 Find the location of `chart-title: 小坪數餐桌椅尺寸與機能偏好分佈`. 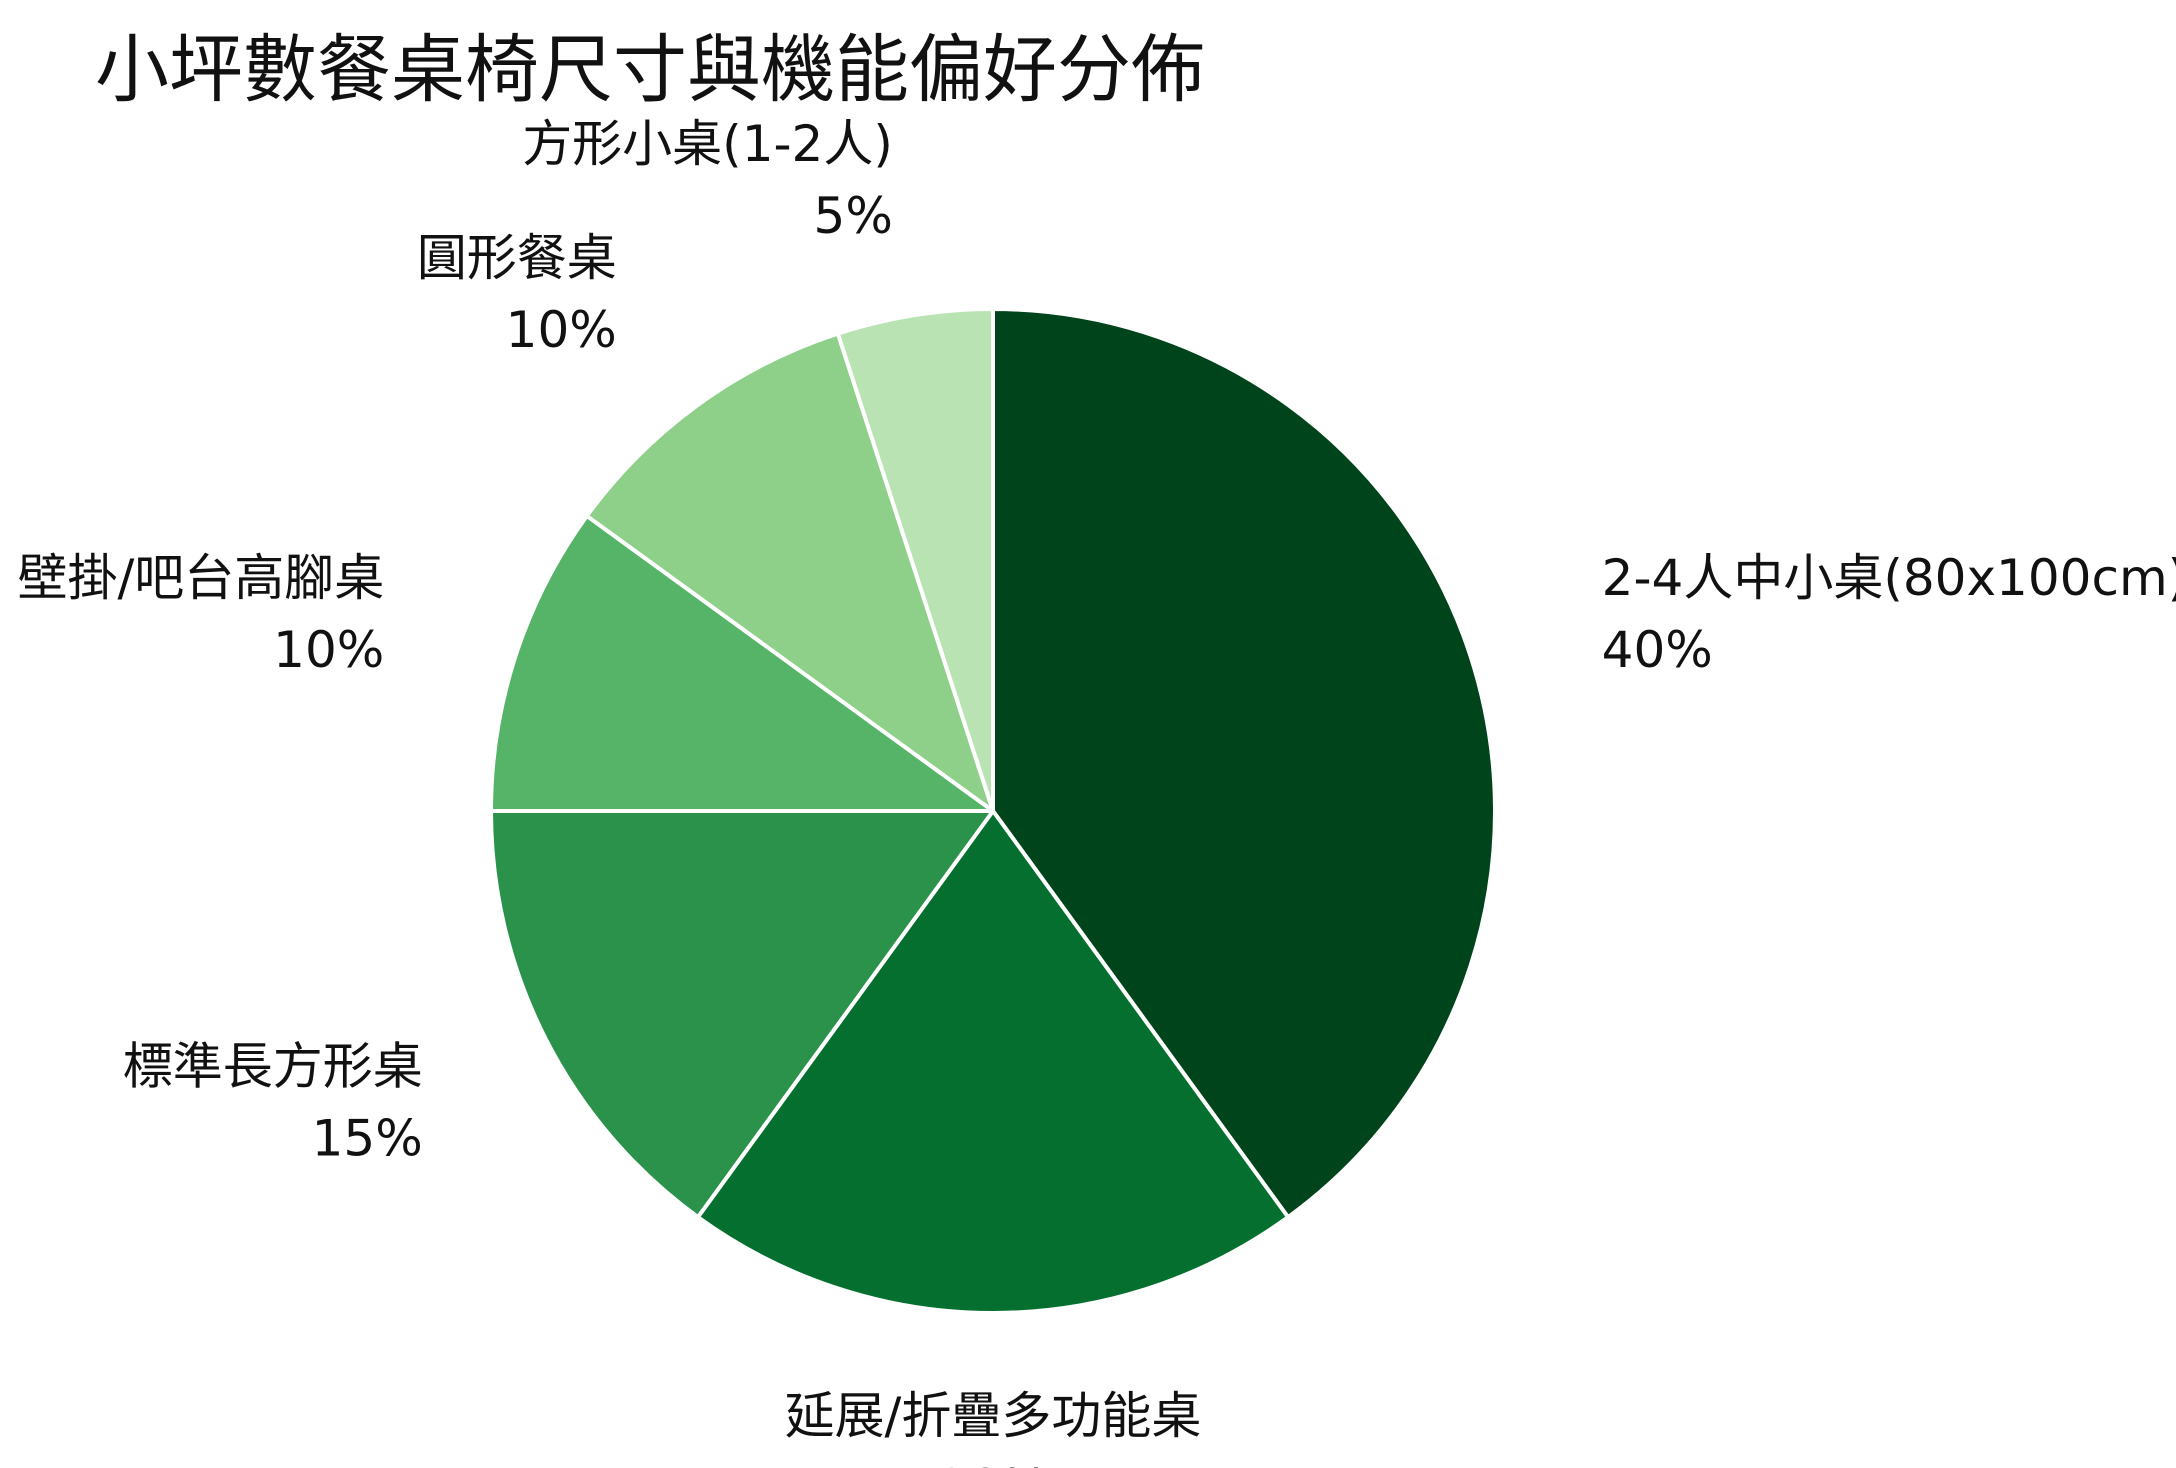

chart-title: 小坪數餐桌椅尺寸與機能偏好分佈 is located at coordinates (650, 70).